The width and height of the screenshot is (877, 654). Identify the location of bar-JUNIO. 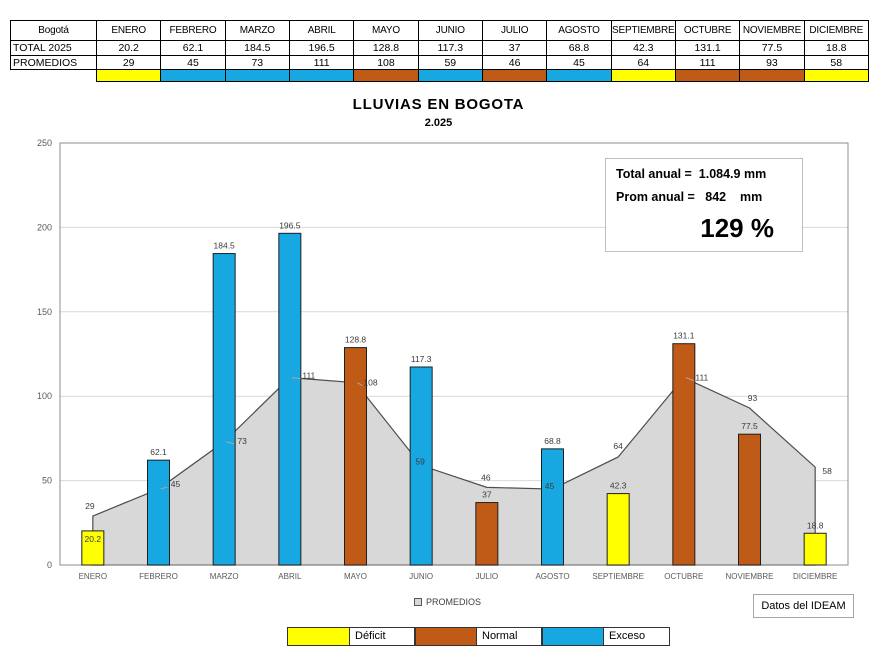
(421, 466).